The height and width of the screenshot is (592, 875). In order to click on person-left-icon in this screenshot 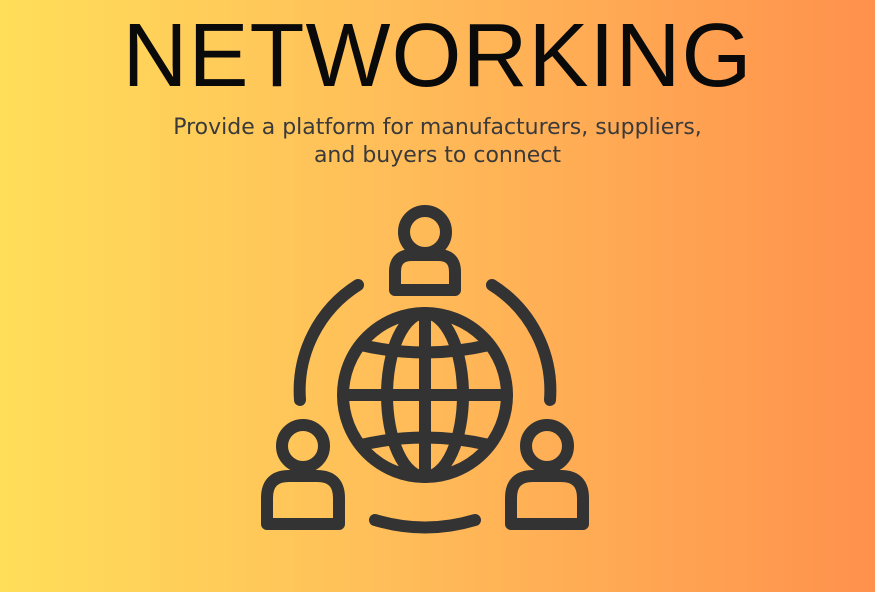, I will do `click(303, 474)`.